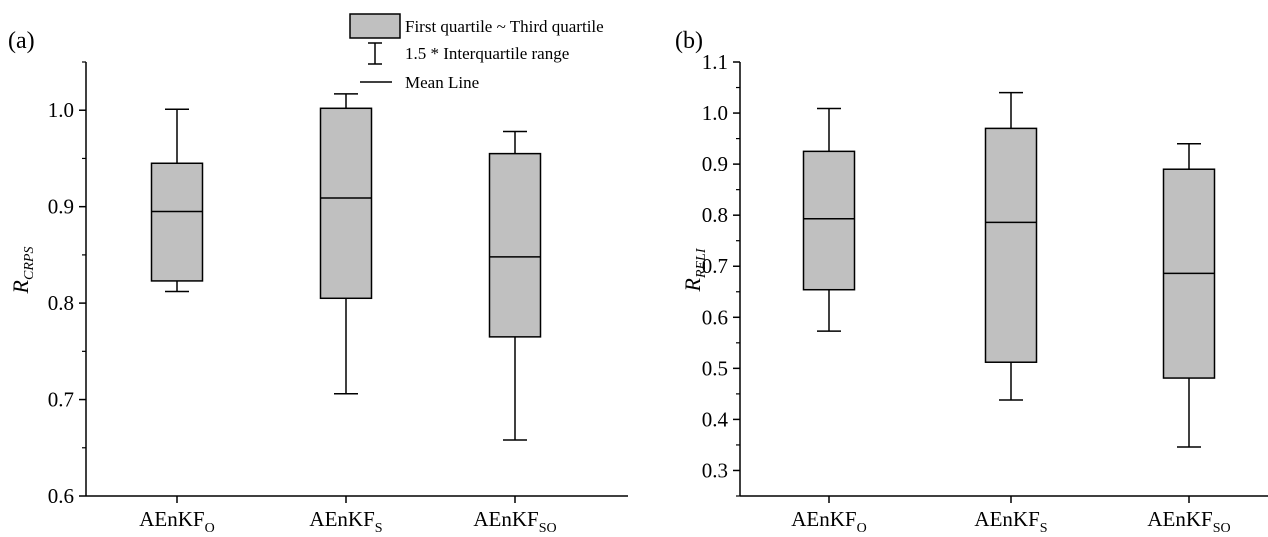 The height and width of the screenshot is (537, 1268). Describe the element at coordinates (442, 82) in the screenshot. I see `legend-mean-label: Mean Line` at that location.